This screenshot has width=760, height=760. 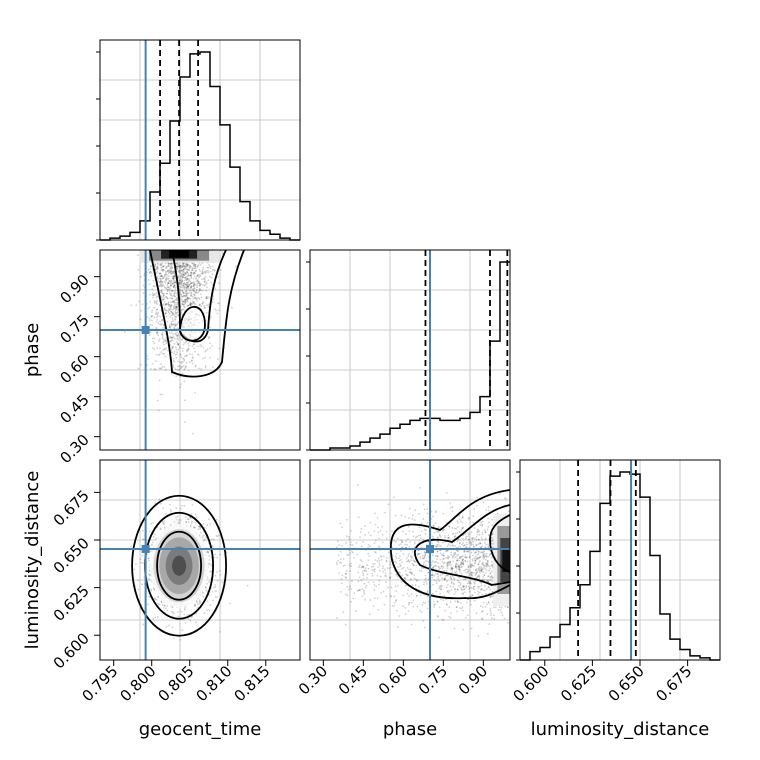 I want to click on ld-geocent-density-level, so click(x=179, y=565).